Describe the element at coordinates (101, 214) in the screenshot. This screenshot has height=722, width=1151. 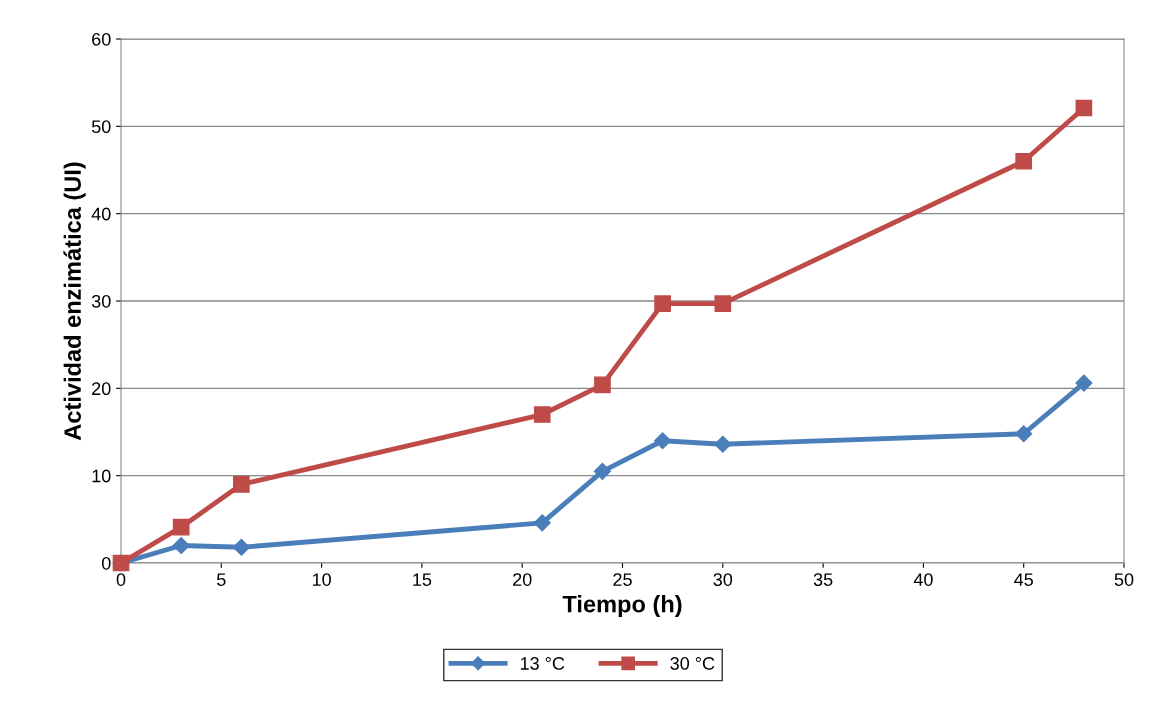
I see `y-tick-label: 40` at that location.